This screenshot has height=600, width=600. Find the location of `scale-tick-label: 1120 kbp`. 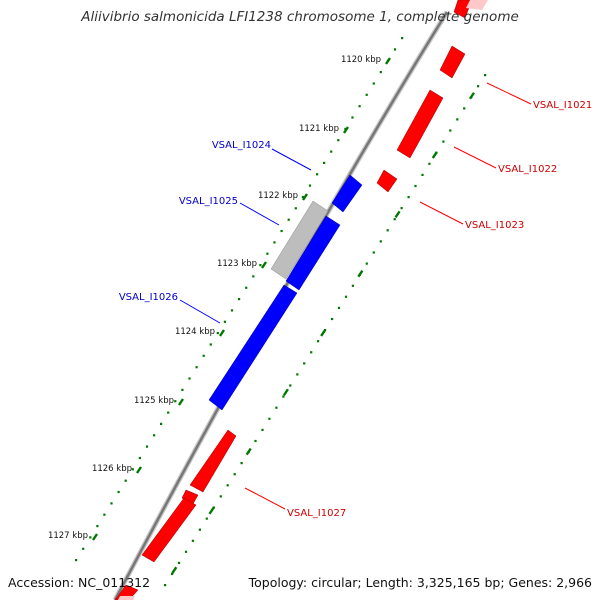

scale-tick-label: 1120 kbp is located at coordinates (361, 60).